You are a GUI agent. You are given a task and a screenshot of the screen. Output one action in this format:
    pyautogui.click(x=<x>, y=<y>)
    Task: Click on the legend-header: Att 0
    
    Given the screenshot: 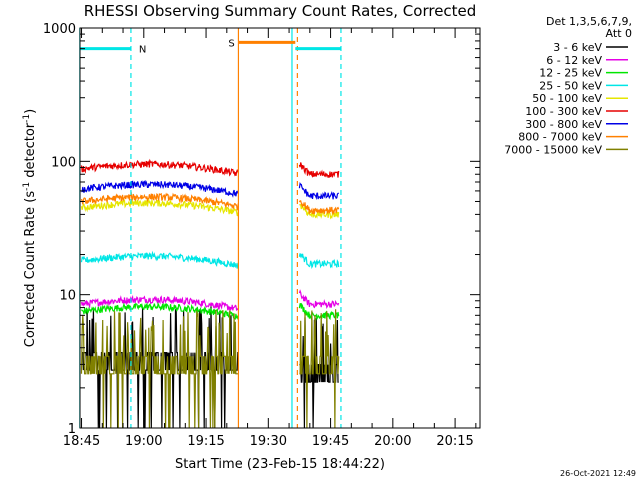 What is the action you would take?
    pyautogui.click(x=619, y=33)
    